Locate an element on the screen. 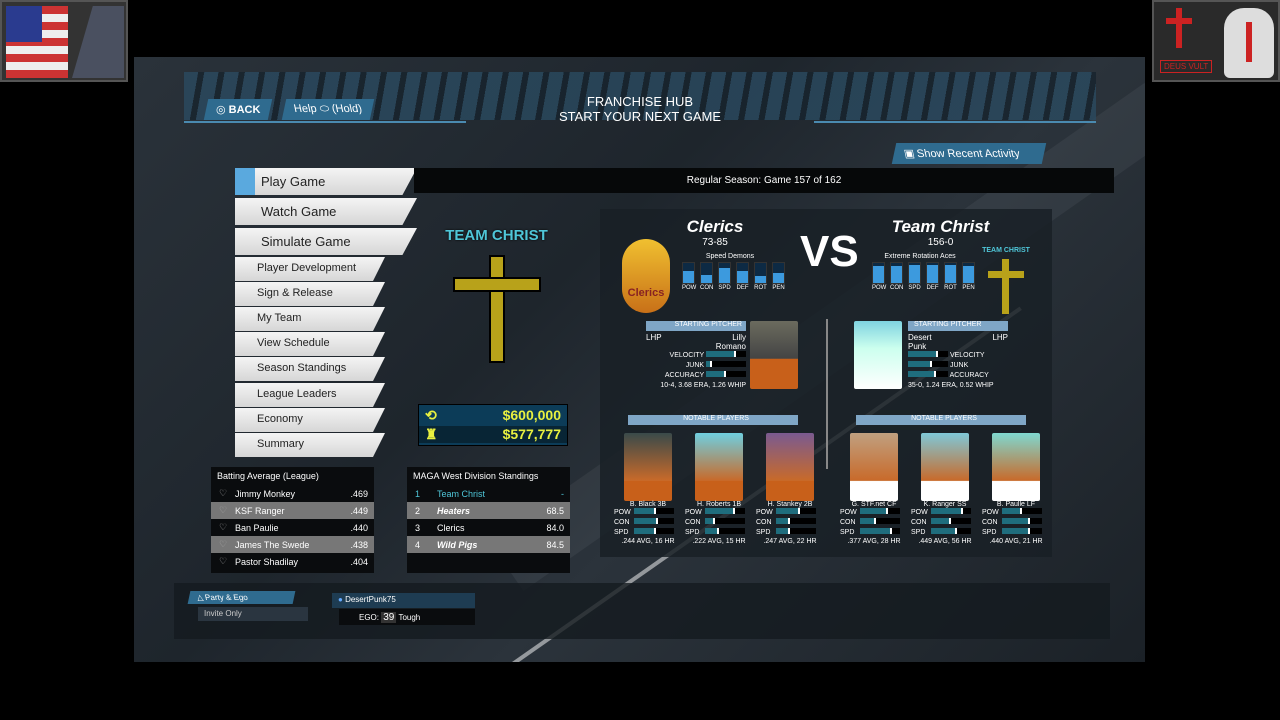  menu-my-team: My Team is located at coordinates (310, 319).